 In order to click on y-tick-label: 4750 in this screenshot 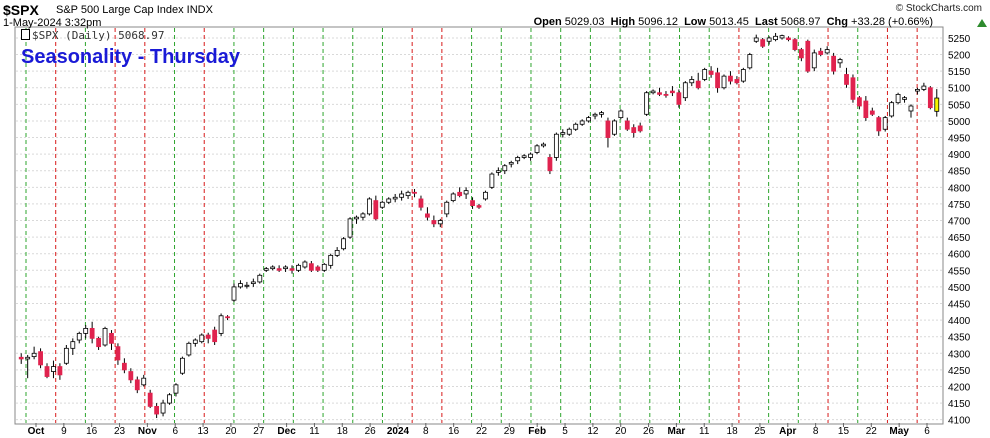, I will do `click(959, 205)`.